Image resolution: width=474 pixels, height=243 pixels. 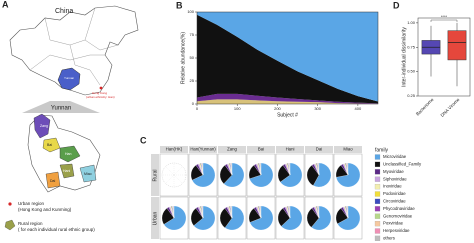 What do you see at coordinates (61, 107) in the screenshot?
I see `zoom-trapezoid` at bounding box center [61, 107].